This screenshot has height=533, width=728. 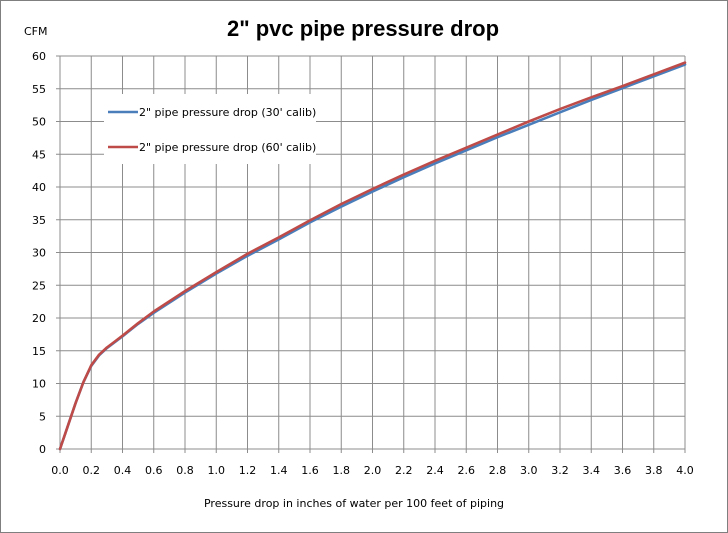 What do you see at coordinates (217, 470) in the screenshot?
I see `x-tick-label: 1.0` at bounding box center [217, 470].